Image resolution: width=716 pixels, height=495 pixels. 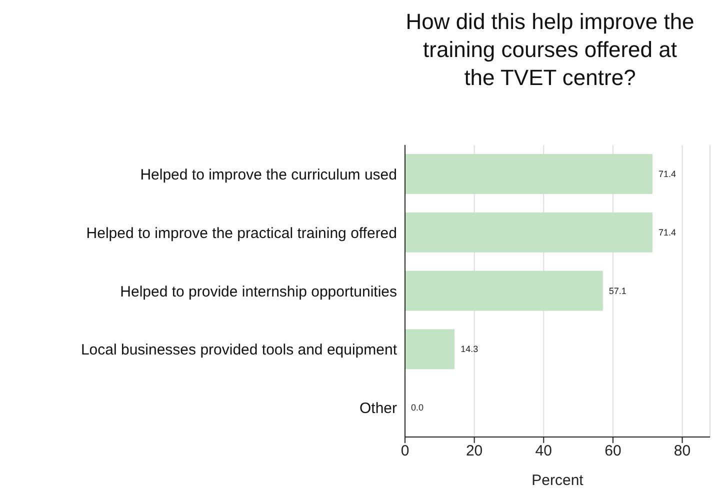 What do you see at coordinates (378, 409) in the screenshot?
I see `y-tick-label: Other` at bounding box center [378, 409].